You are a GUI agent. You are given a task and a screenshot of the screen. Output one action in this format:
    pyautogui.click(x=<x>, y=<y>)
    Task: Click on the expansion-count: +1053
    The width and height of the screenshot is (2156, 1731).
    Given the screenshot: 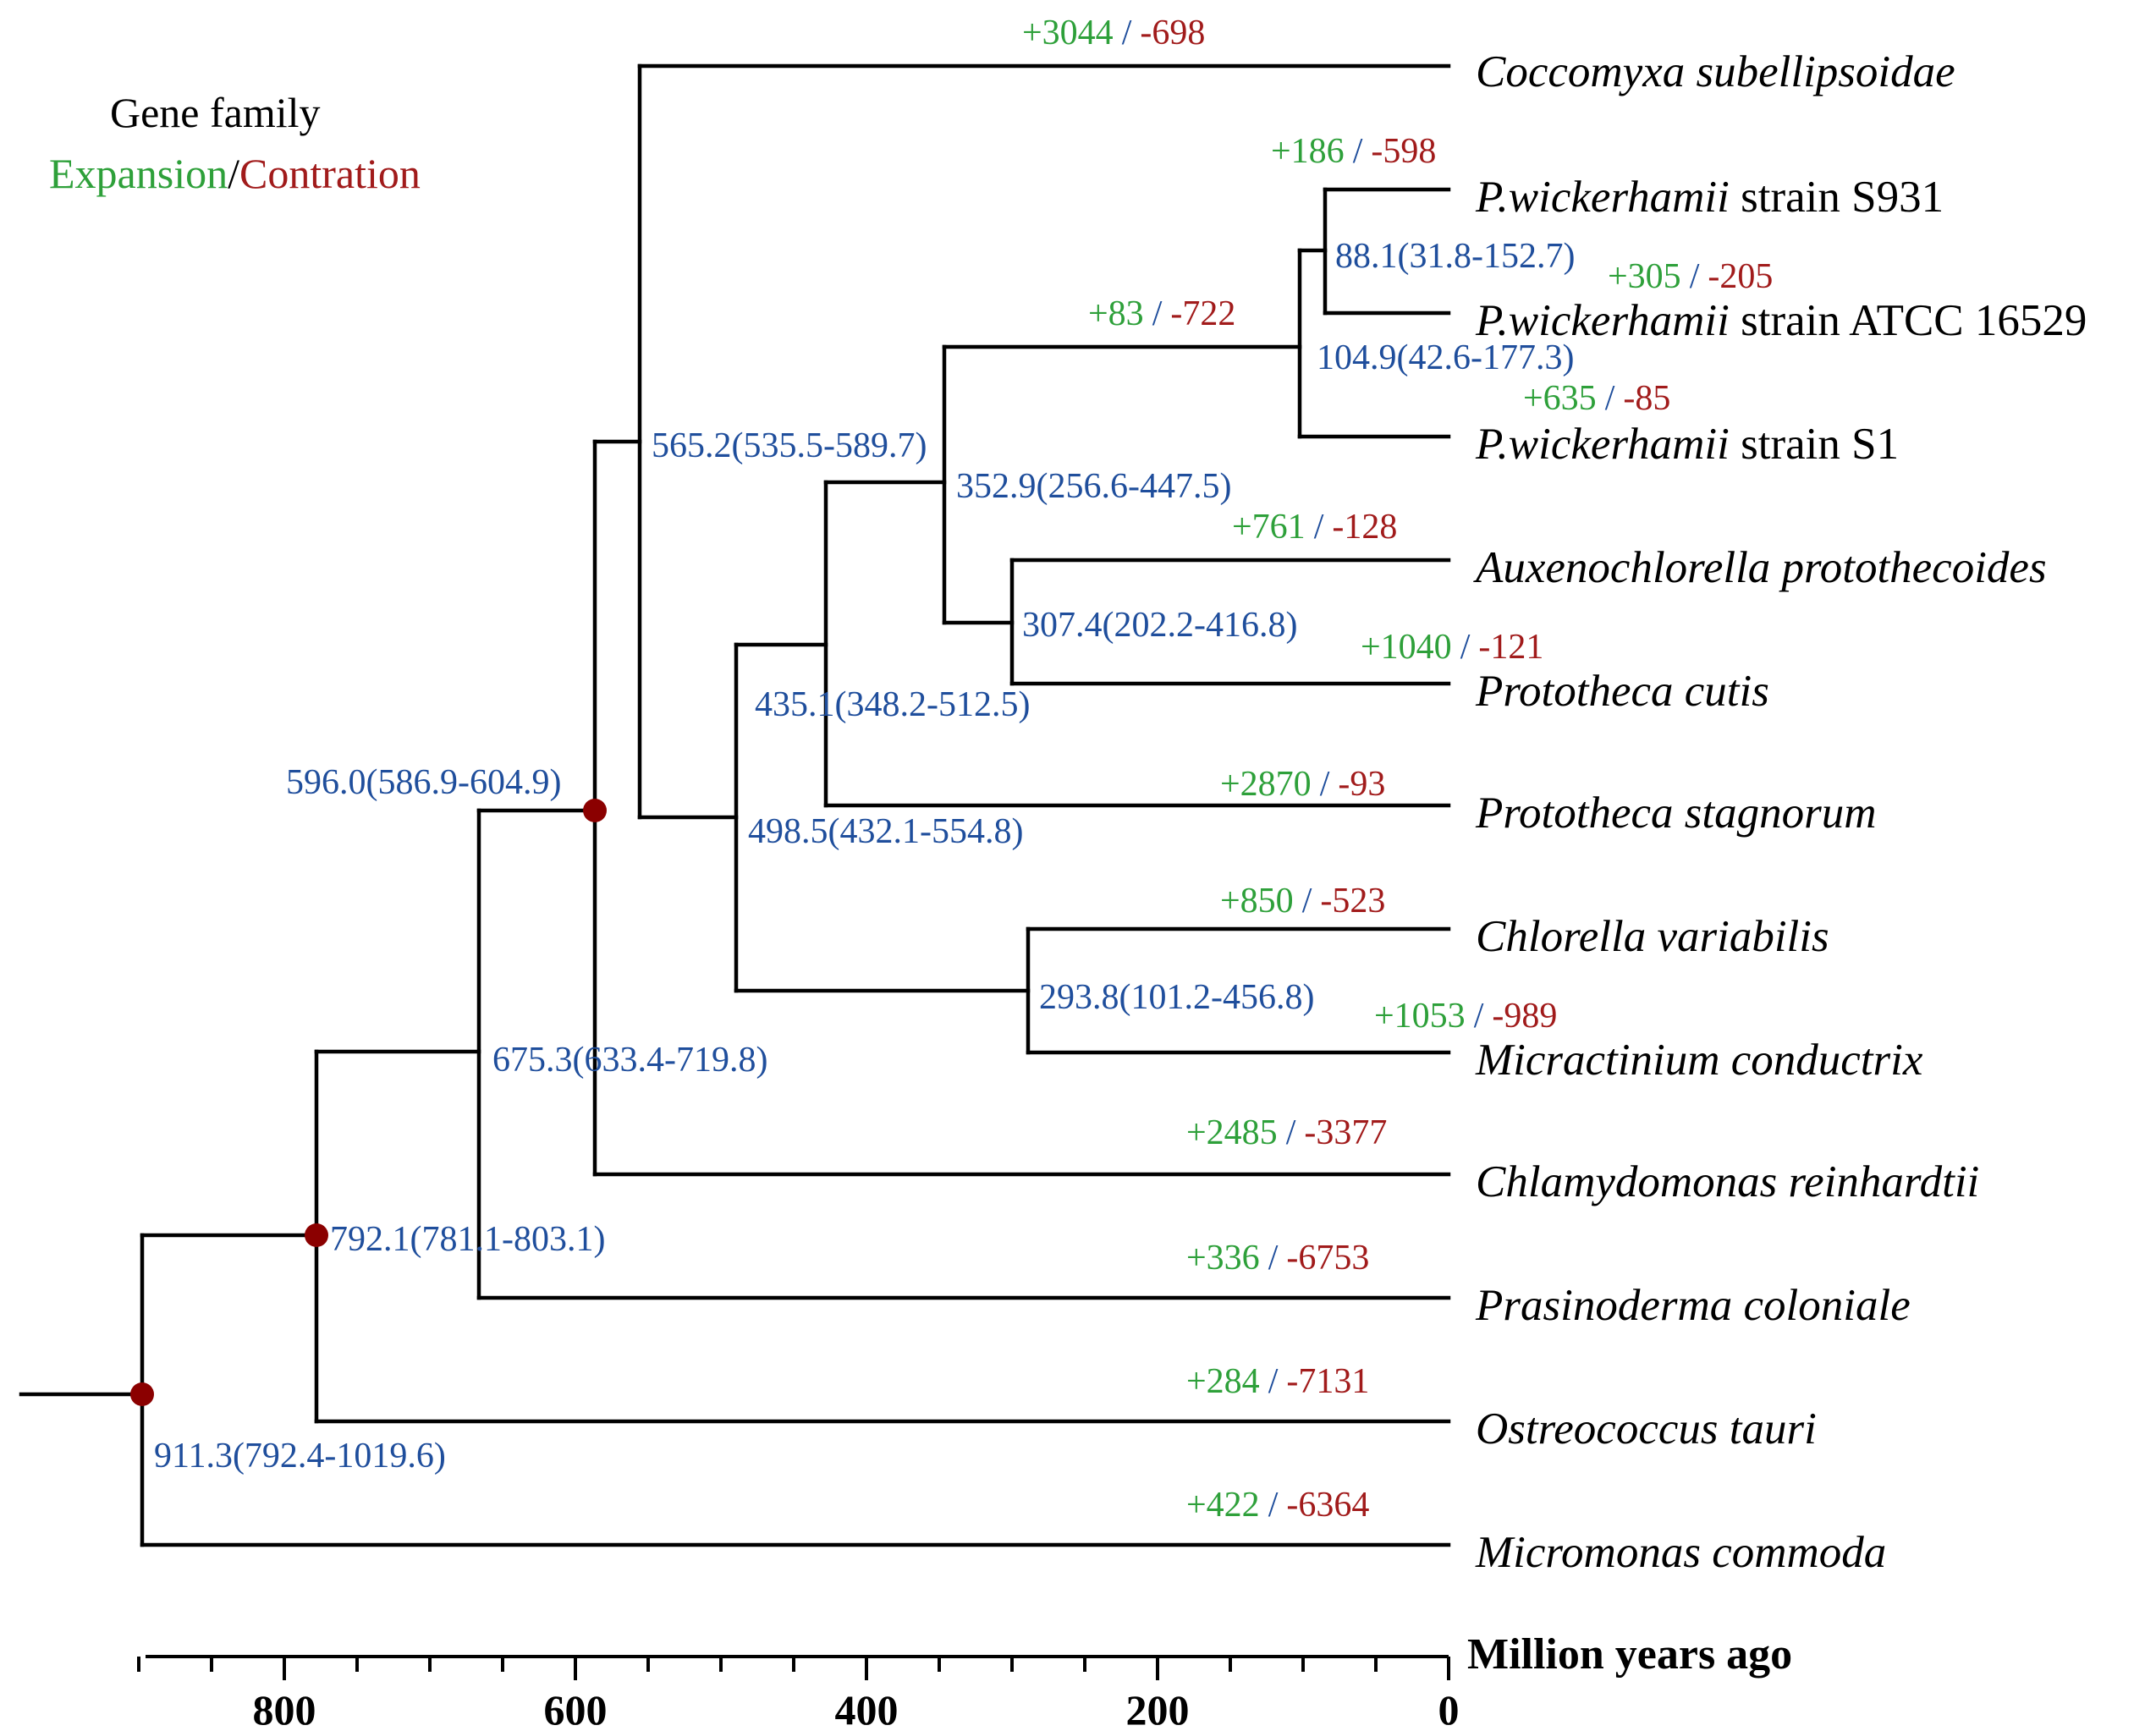 What is the action you would take?
    pyautogui.click(x=1420, y=1016)
    